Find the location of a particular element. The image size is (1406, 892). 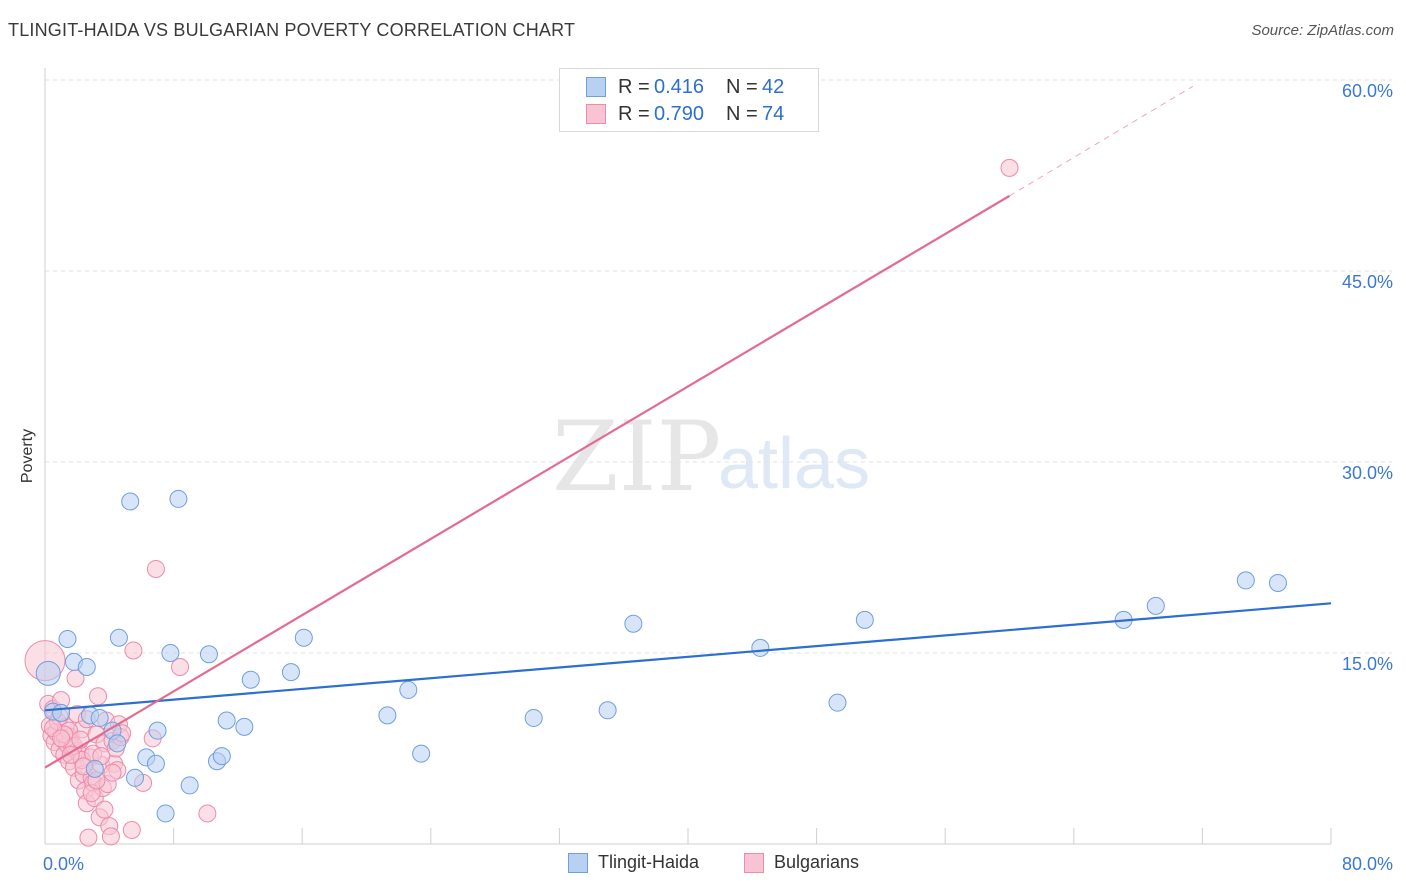

y-tick-label: 60.0% is located at coordinates (1367, 91).